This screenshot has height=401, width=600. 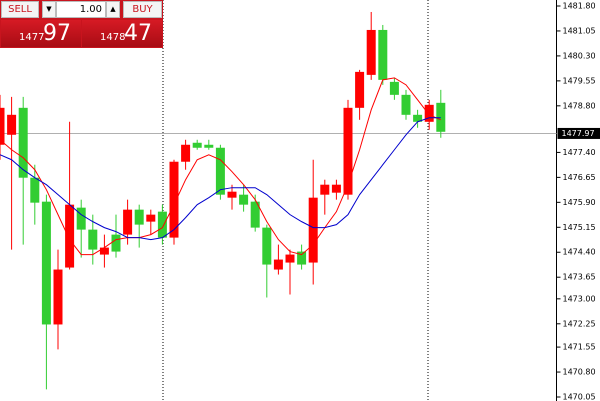 What do you see at coordinates (579, 323) in the screenshot?
I see `y-tick-label: 1472.25` at bounding box center [579, 323].